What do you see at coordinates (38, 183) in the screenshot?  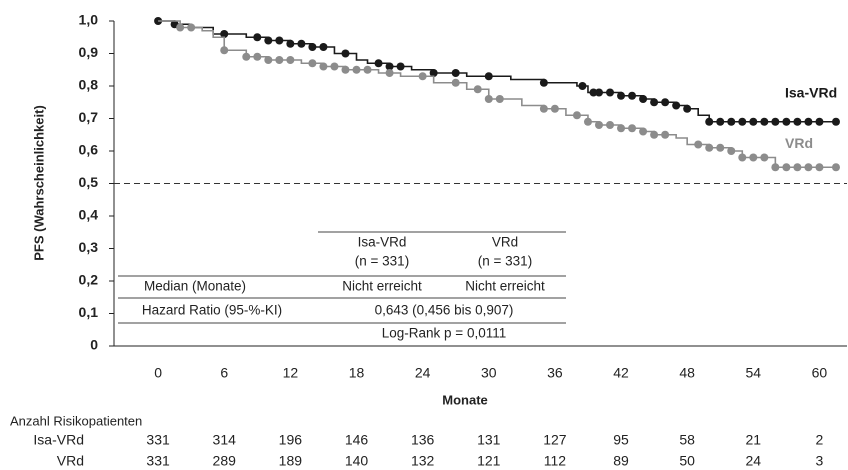 I see `y-axis-title: PFS (Wahrscheinlichkeit)` at bounding box center [38, 183].